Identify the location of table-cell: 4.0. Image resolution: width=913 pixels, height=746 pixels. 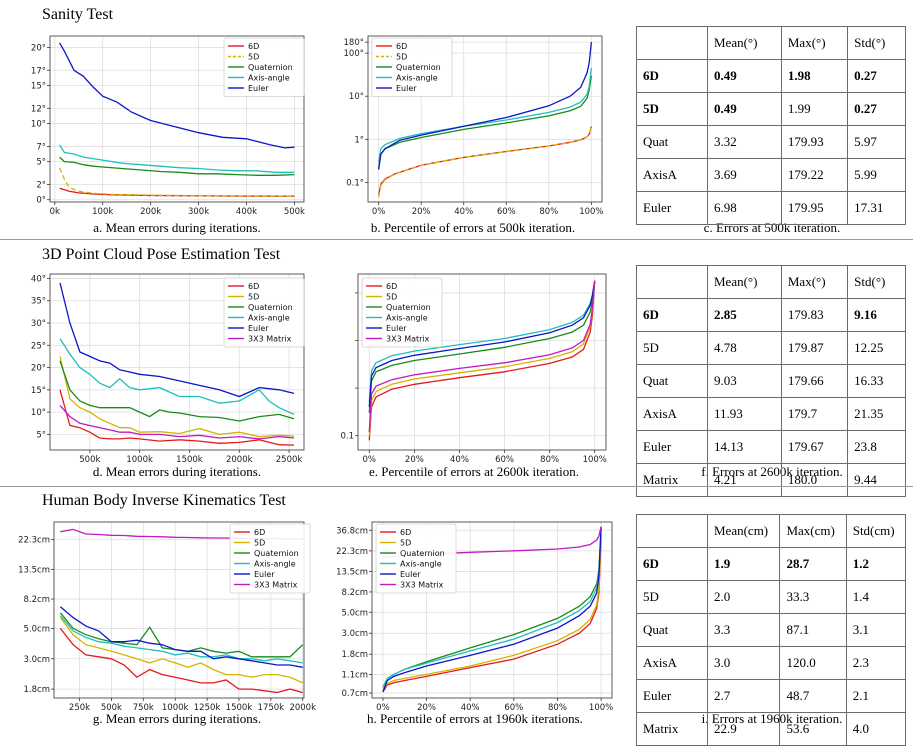
(876, 729).